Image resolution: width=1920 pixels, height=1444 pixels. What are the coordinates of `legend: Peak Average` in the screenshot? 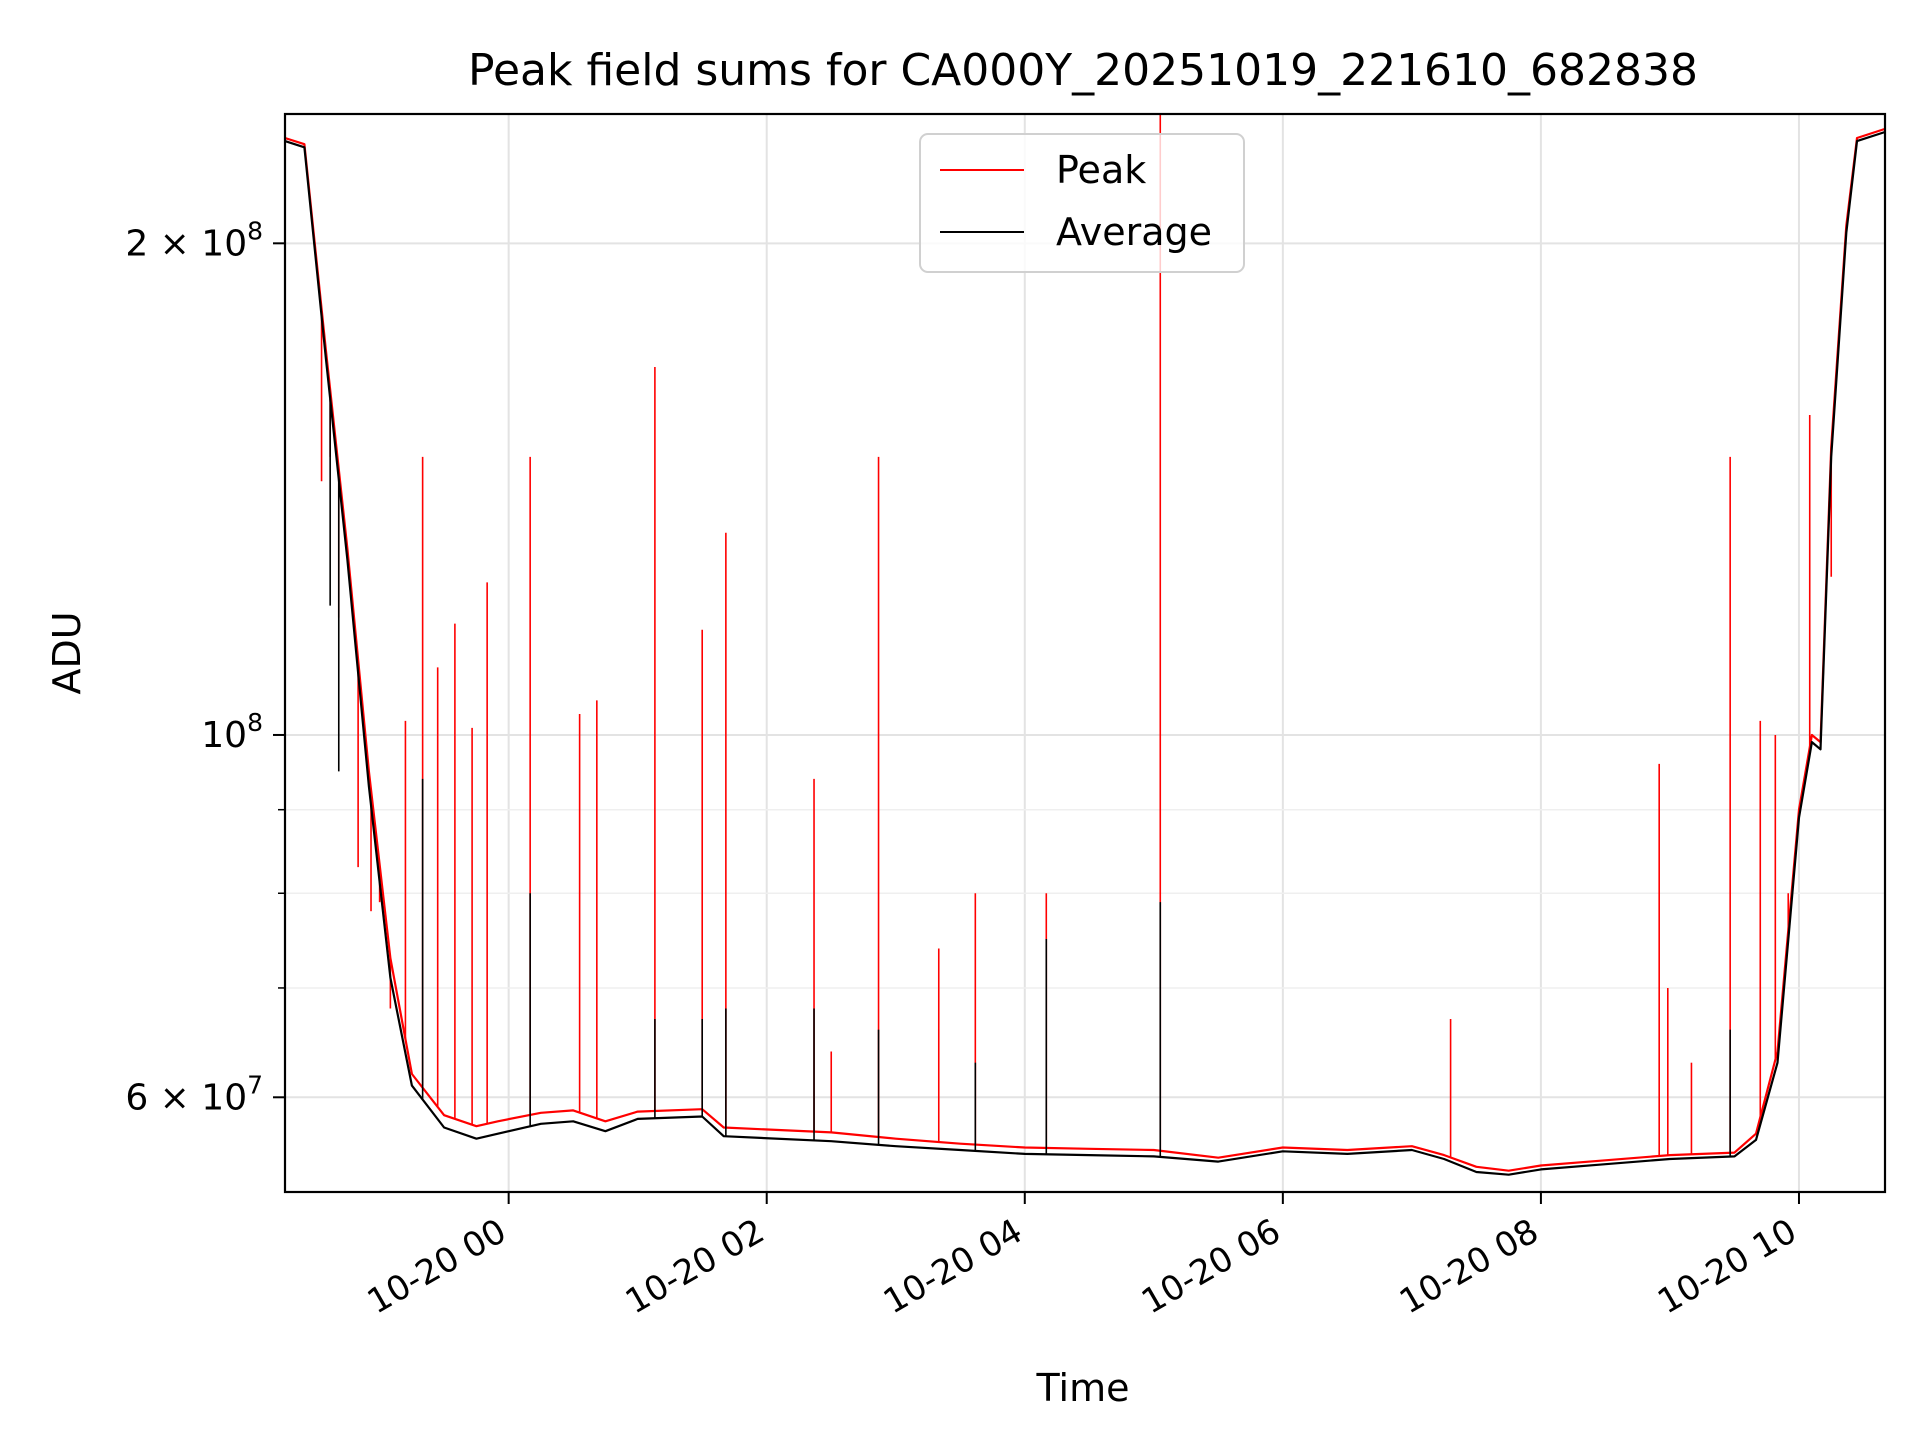 It's located at (1082, 203).